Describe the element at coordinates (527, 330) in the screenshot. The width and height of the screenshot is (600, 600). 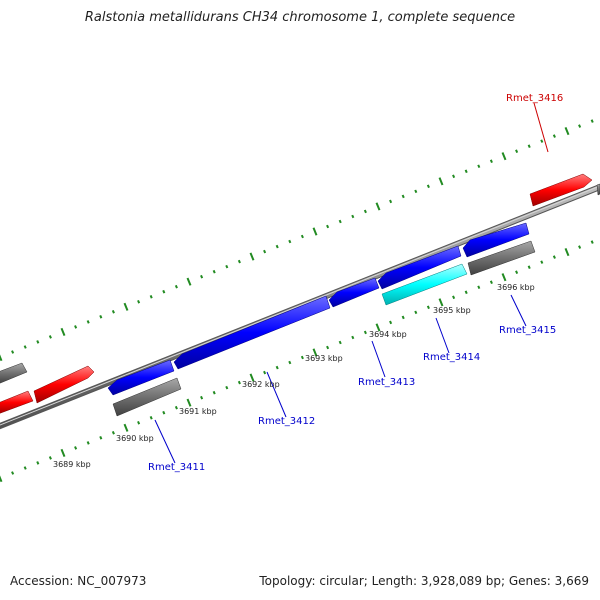
I see `gene-label-rmet-3415: Rmet_3415` at that location.